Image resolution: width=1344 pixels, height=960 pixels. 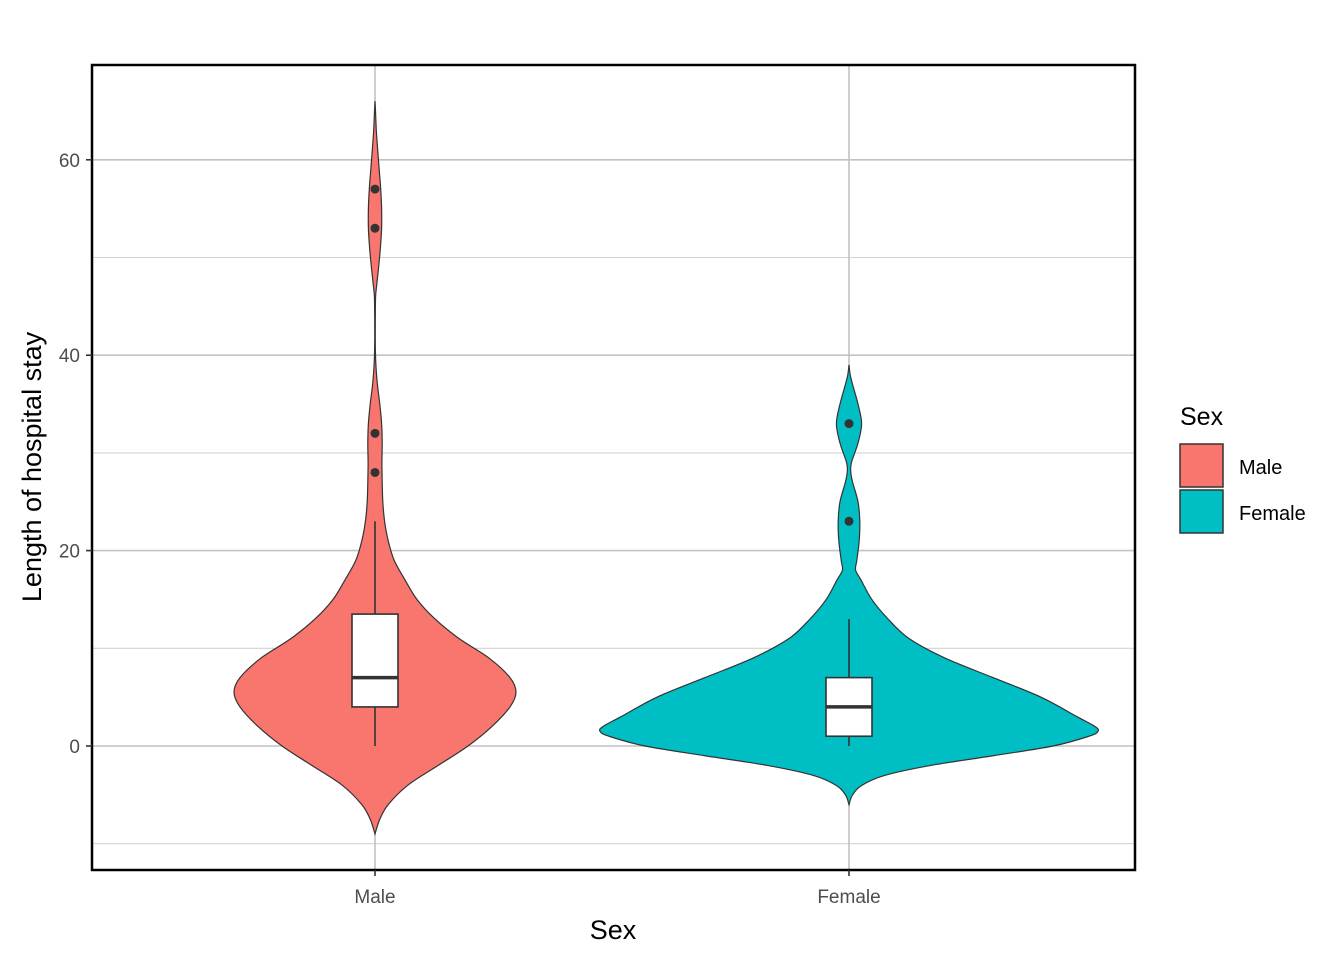 I want to click on x-tick-label: Male, so click(x=374, y=897).